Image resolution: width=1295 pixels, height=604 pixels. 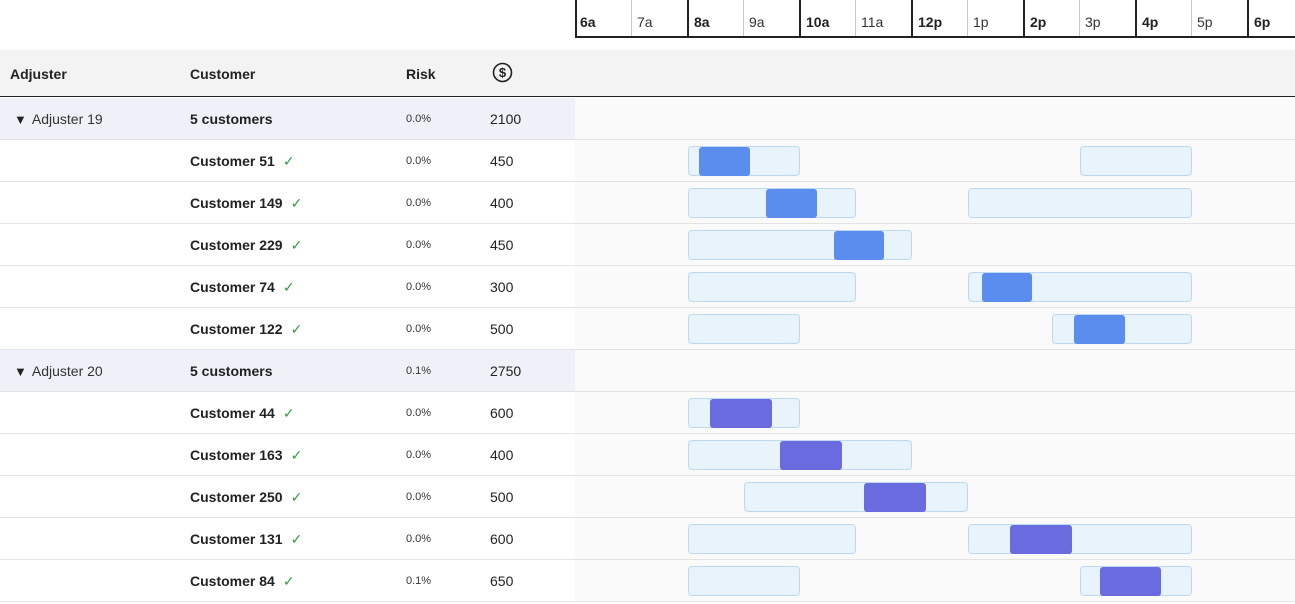 I want to click on adjuster-group-row: ▼ Adjuster 19 5 customers 0.0% 2100, so click(x=647, y=119).